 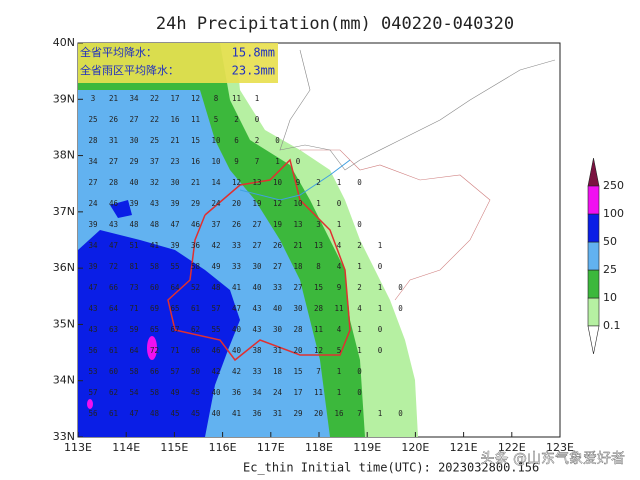 I want to click on station-value: 63, so click(x=113, y=329).